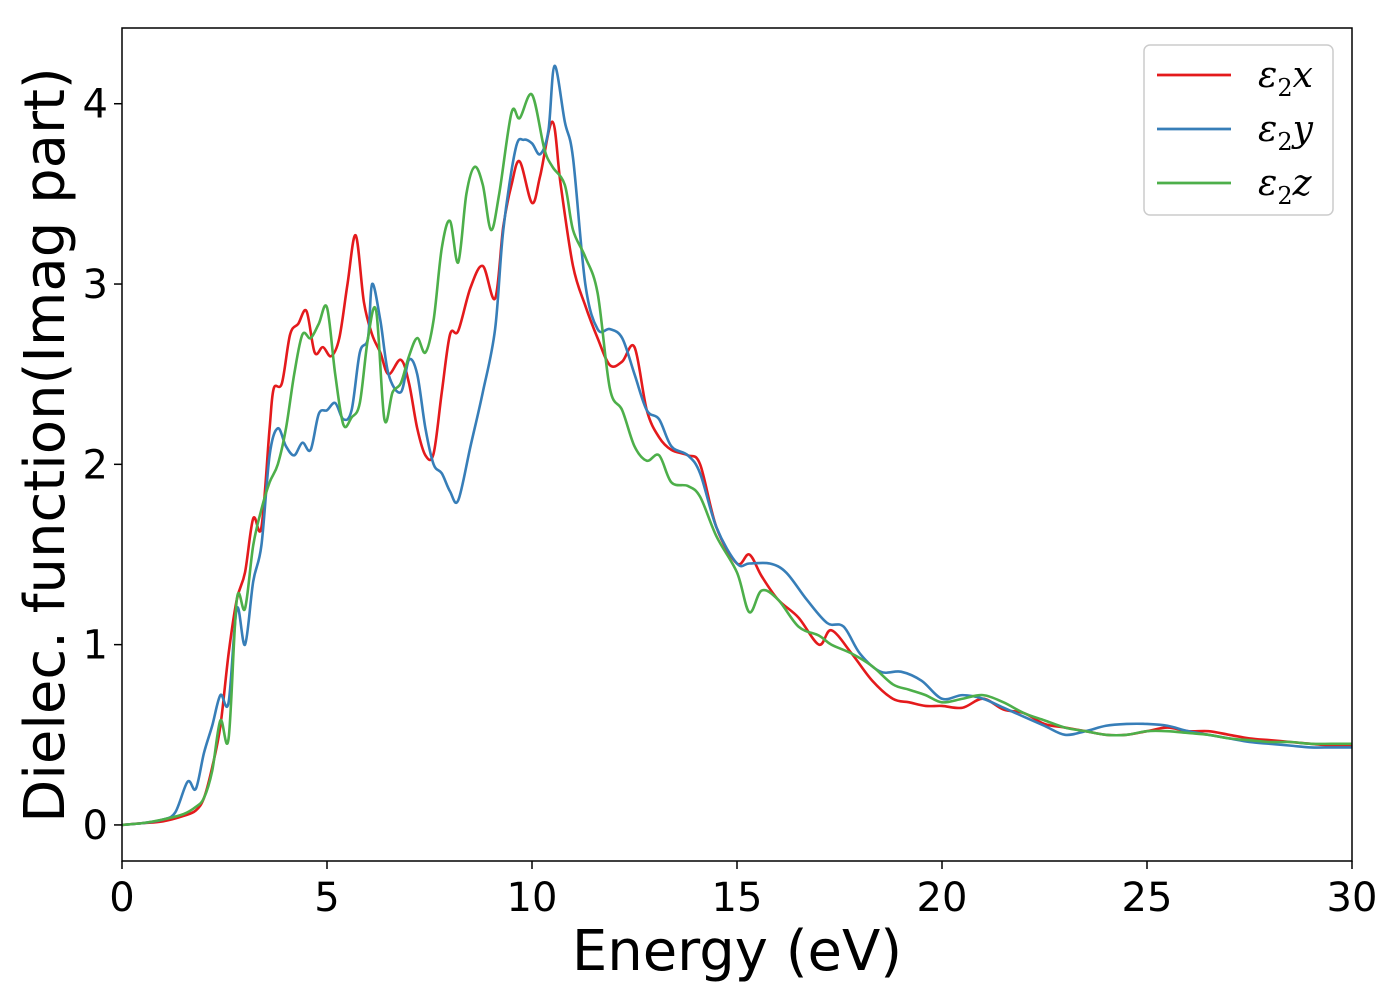 The image size is (1400, 1000). Describe the element at coordinates (95, 646) in the screenshot. I see `y-tick-label: 1` at that location.